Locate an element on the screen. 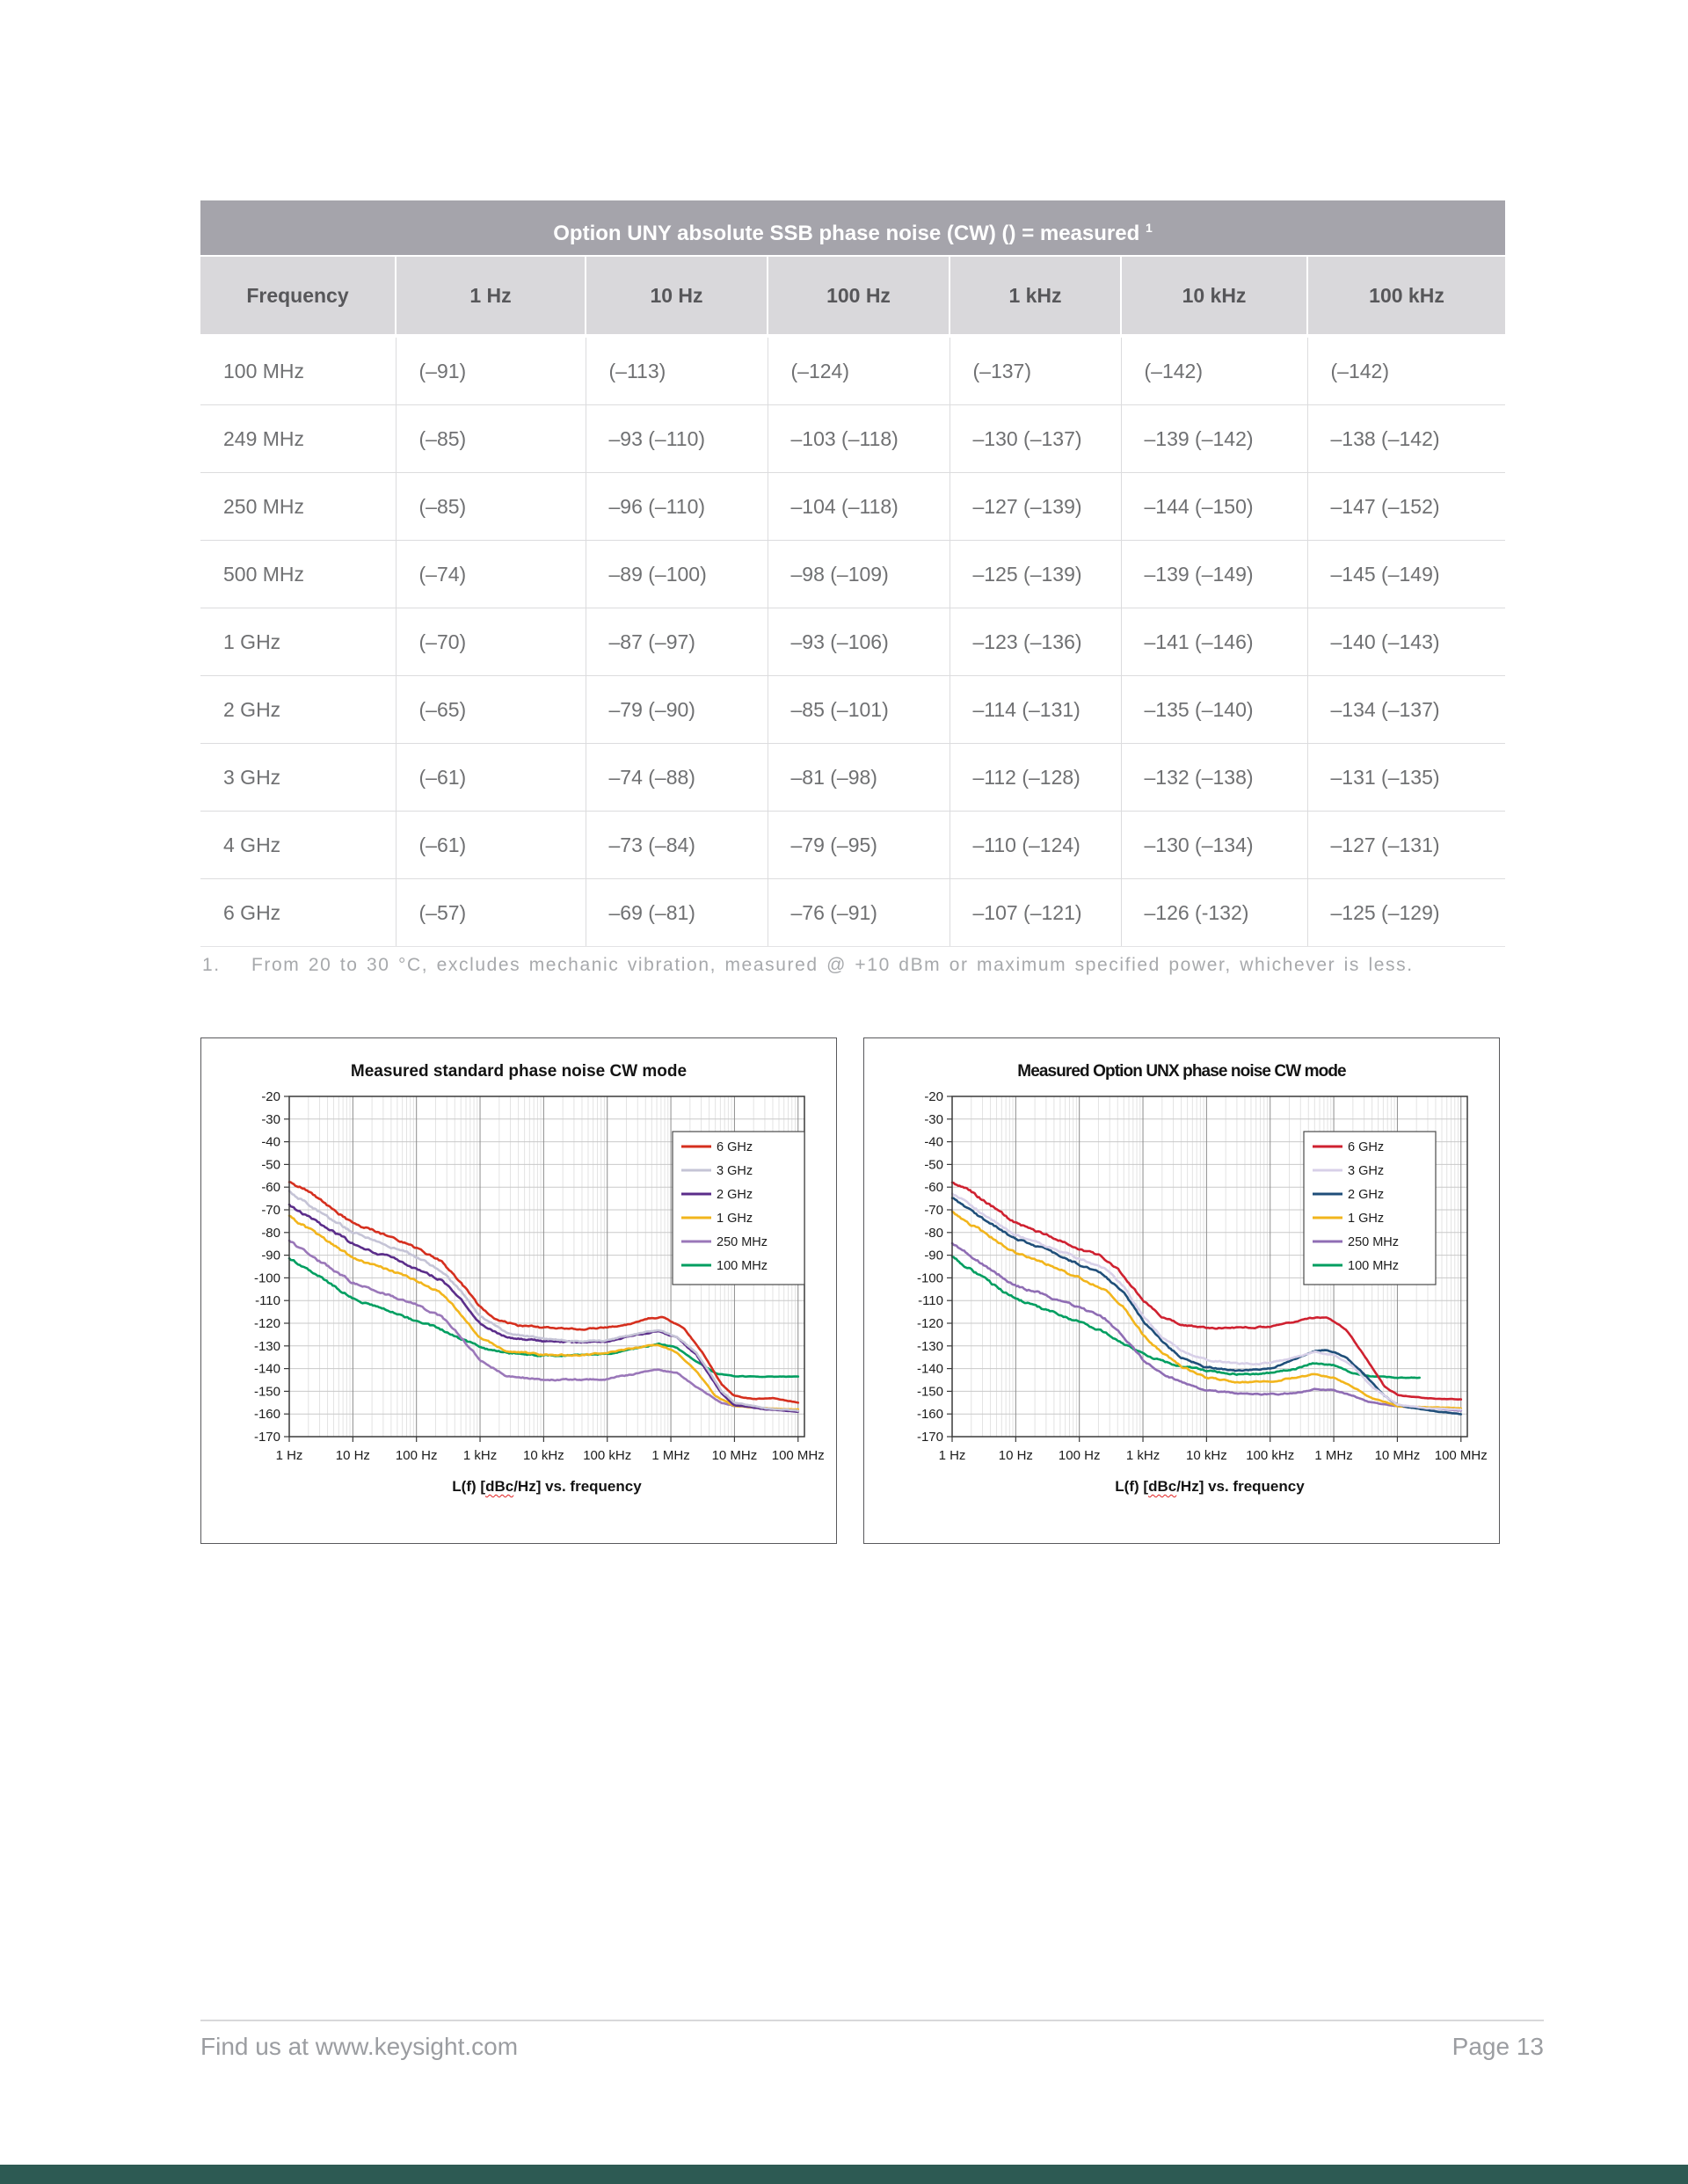  table-cell: (–91) is located at coordinates (490, 370).